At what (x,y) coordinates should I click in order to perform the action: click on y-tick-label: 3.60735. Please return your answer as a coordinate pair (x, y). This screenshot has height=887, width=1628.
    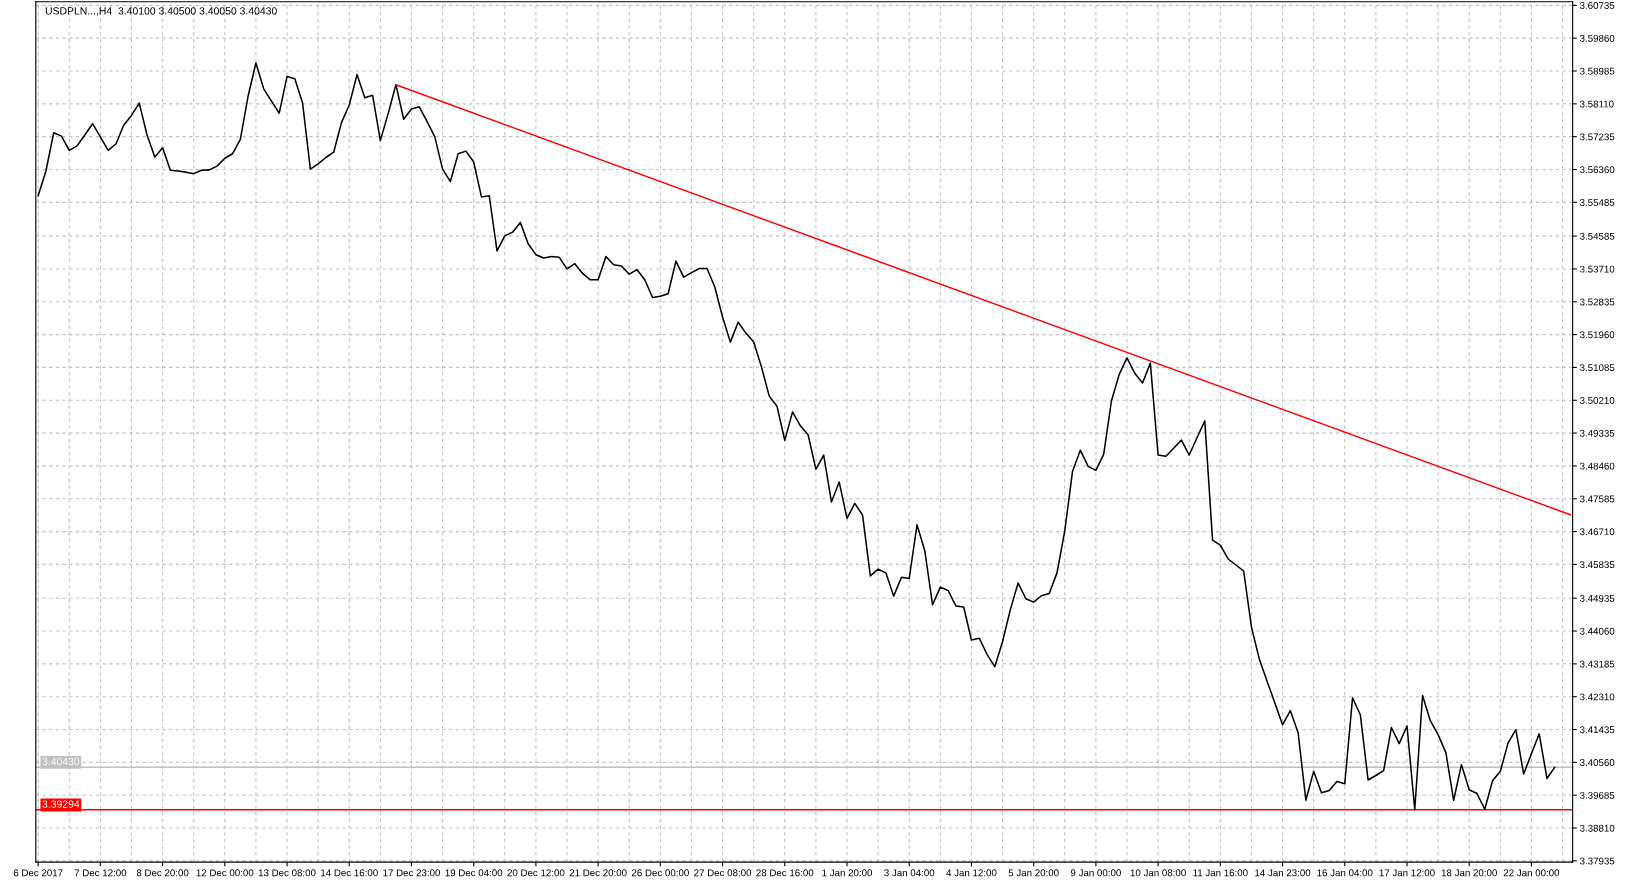
    Looking at the image, I should click on (1597, 5).